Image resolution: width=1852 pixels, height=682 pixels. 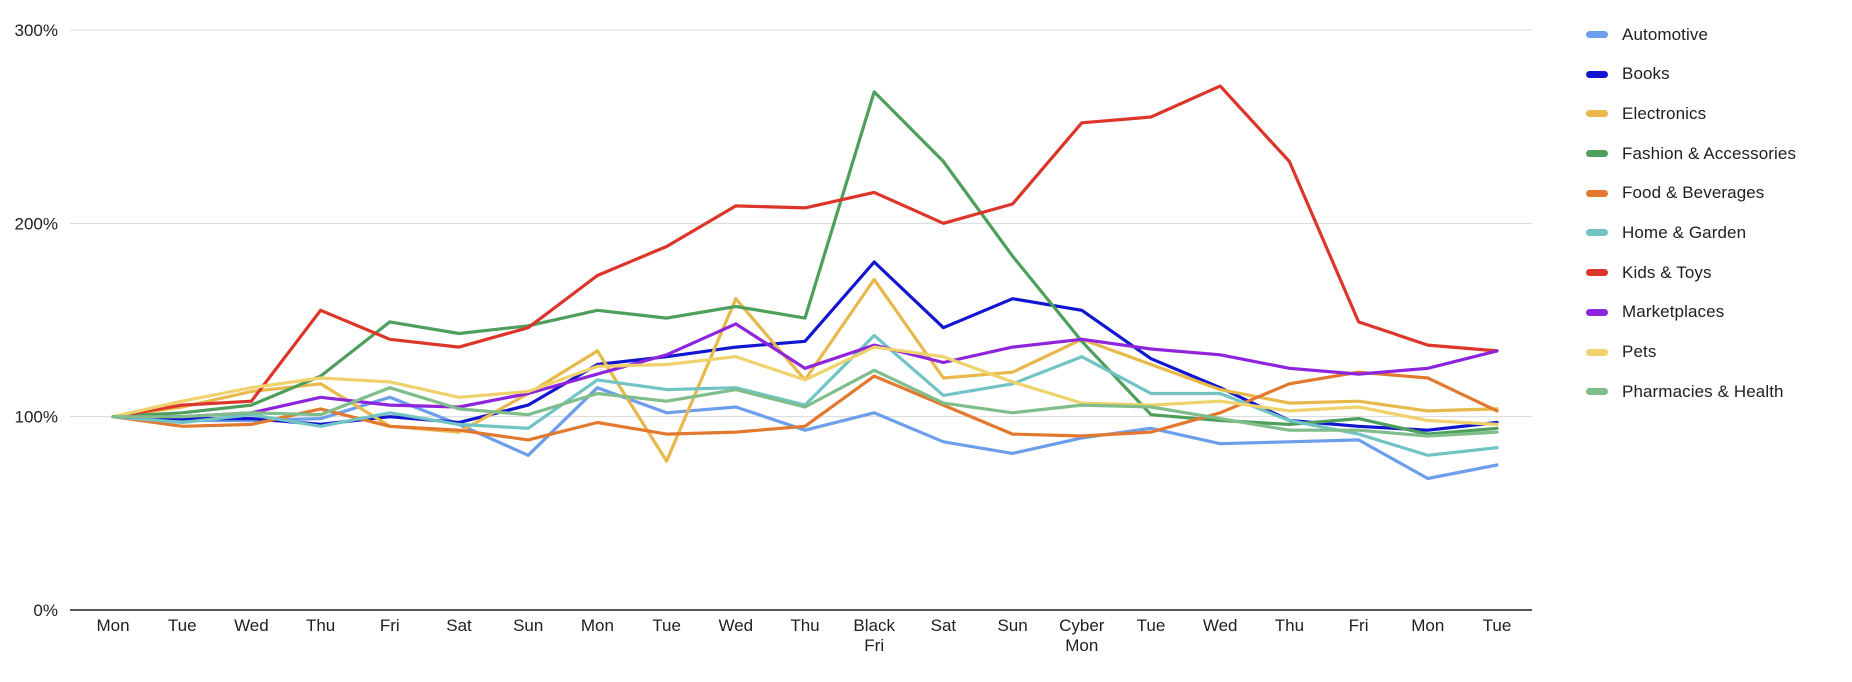 I want to click on legend-item-home-garden: Home & Garden, so click(x=1691, y=232).